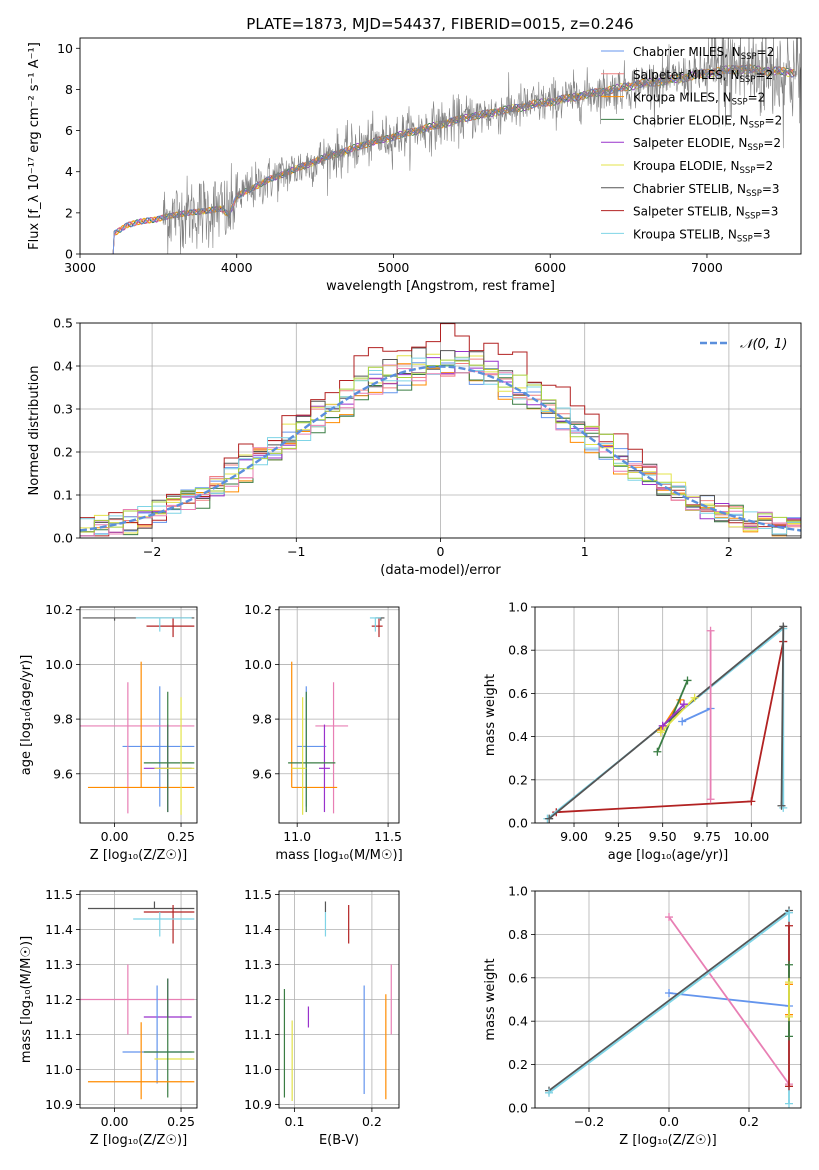 The width and height of the screenshot is (819, 1170). What do you see at coordinates (668, 855) in the screenshot?
I see `x-axis-label: age [log₁₀(age/yr)]` at bounding box center [668, 855].